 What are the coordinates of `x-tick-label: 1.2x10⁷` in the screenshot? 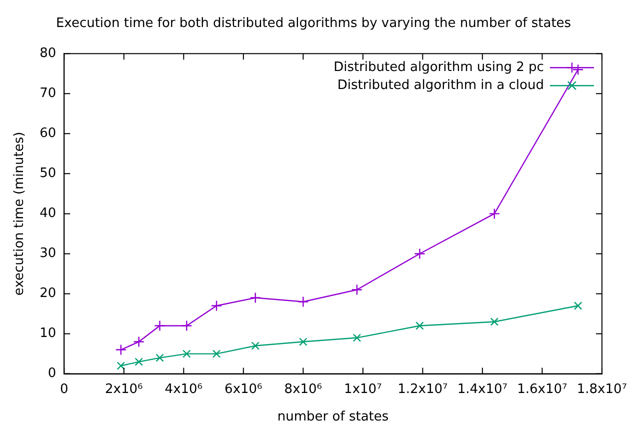 It's located at (423, 389).